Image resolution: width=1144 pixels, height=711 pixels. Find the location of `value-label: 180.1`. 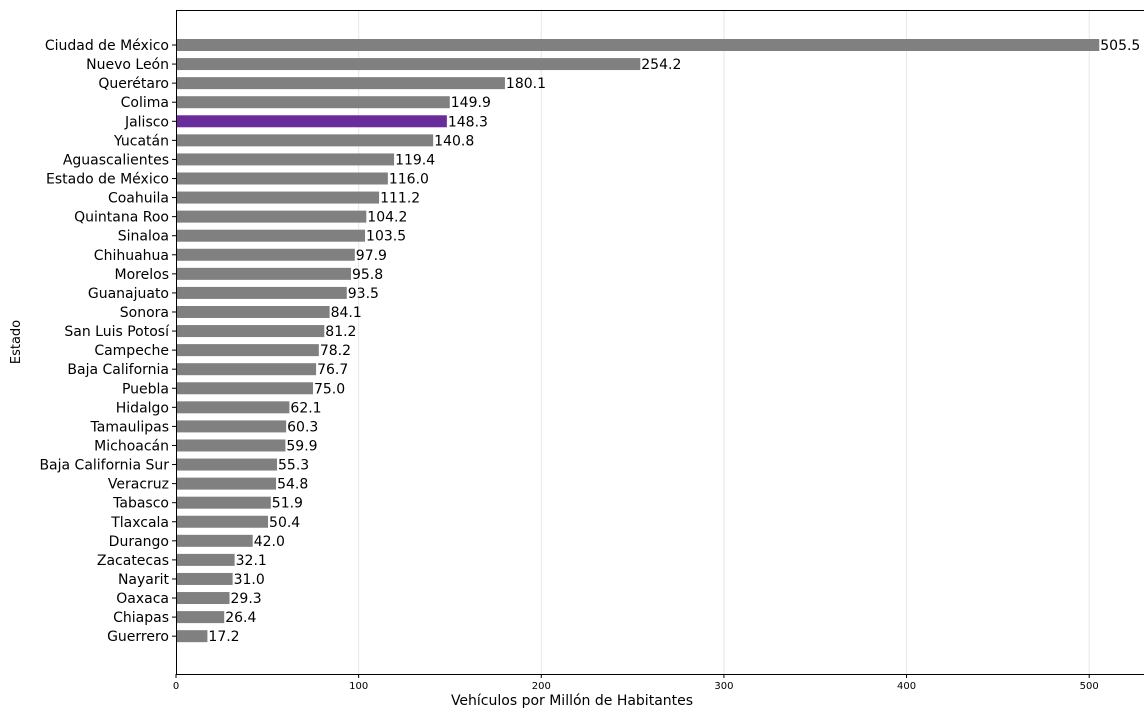

value-label: 180.1 is located at coordinates (526, 84).